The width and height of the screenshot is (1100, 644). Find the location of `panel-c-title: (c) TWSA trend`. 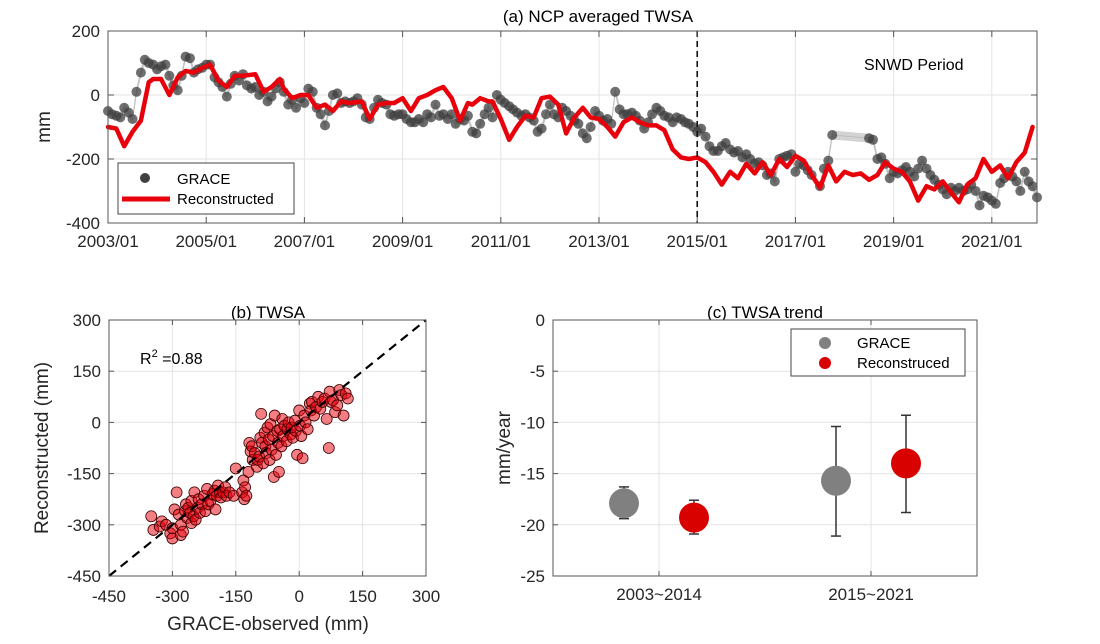

panel-c-title: (c) TWSA trend is located at coordinates (765, 312).